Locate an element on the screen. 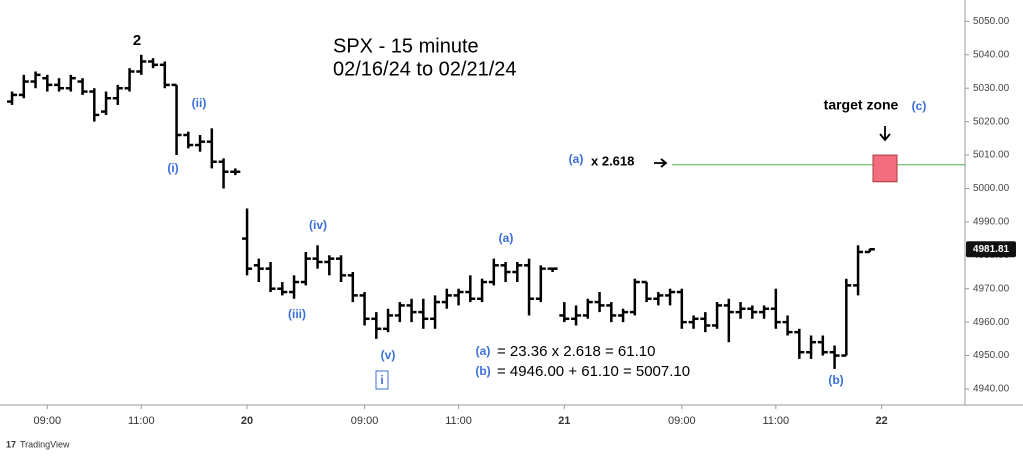 This screenshot has height=462, width=1023. annotation: i is located at coordinates (381, 380).